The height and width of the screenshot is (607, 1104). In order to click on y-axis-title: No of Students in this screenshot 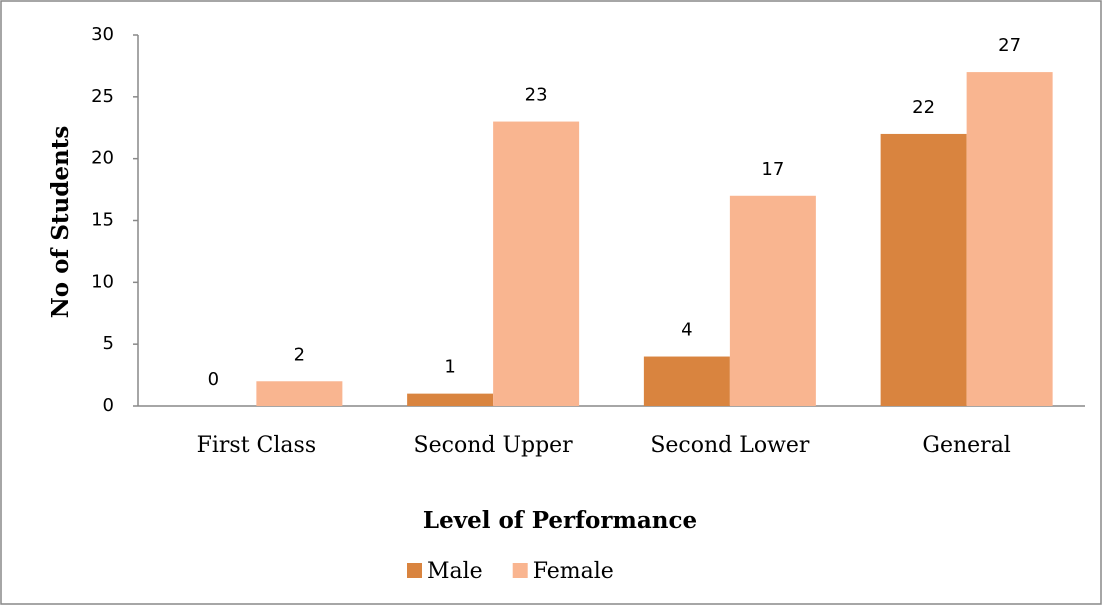, I will do `click(60, 222)`.